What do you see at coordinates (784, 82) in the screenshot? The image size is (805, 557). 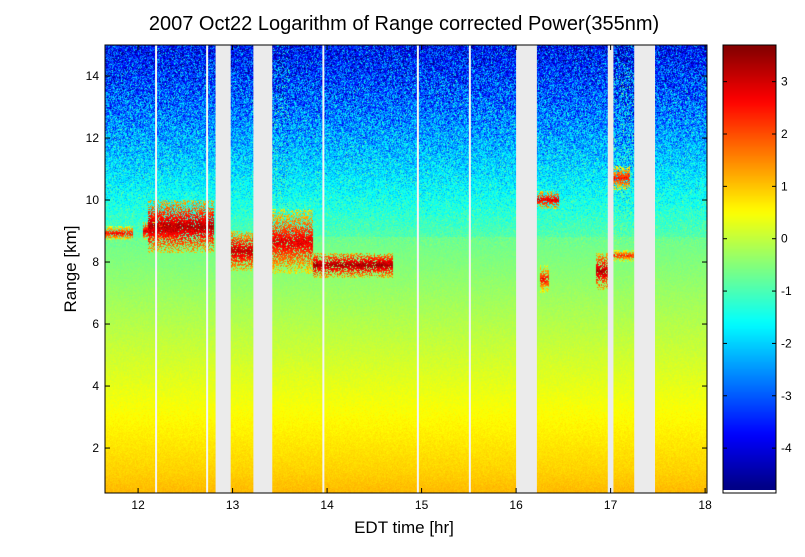 I see `colorbar-tick-label: 3` at bounding box center [784, 82].